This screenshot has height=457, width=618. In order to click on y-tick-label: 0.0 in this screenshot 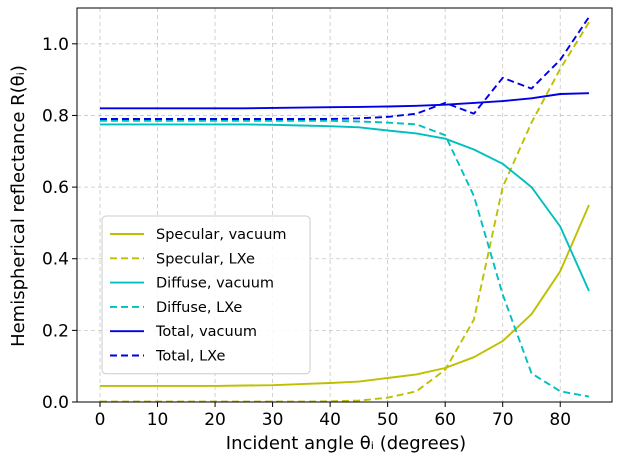, I will do `click(55, 403)`.